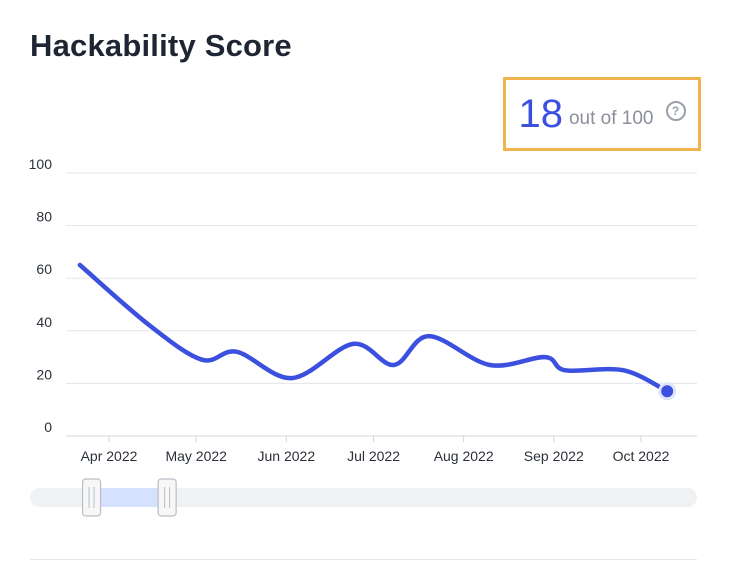 The height and width of the screenshot is (580, 744). I want to click on y-tick-label: 40, so click(44, 322).